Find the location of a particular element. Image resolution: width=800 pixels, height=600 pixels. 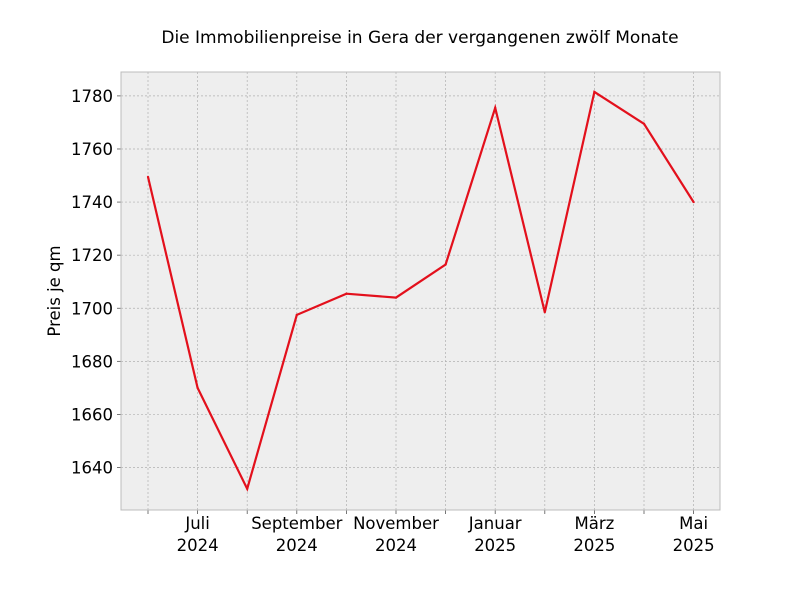

x-tick-label-month: September is located at coordinates (296, 523).